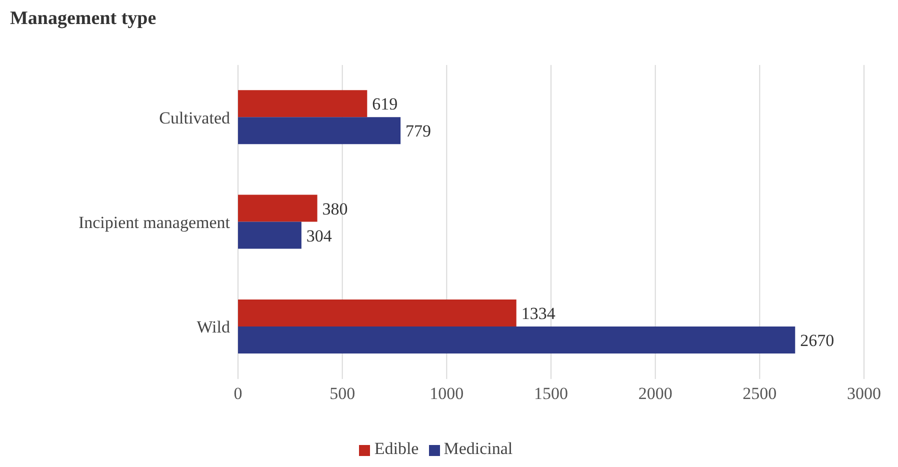  Describe the element at coordinates (759, 394) in the screenshot. I see `x-tick-label: 2500` at that location.